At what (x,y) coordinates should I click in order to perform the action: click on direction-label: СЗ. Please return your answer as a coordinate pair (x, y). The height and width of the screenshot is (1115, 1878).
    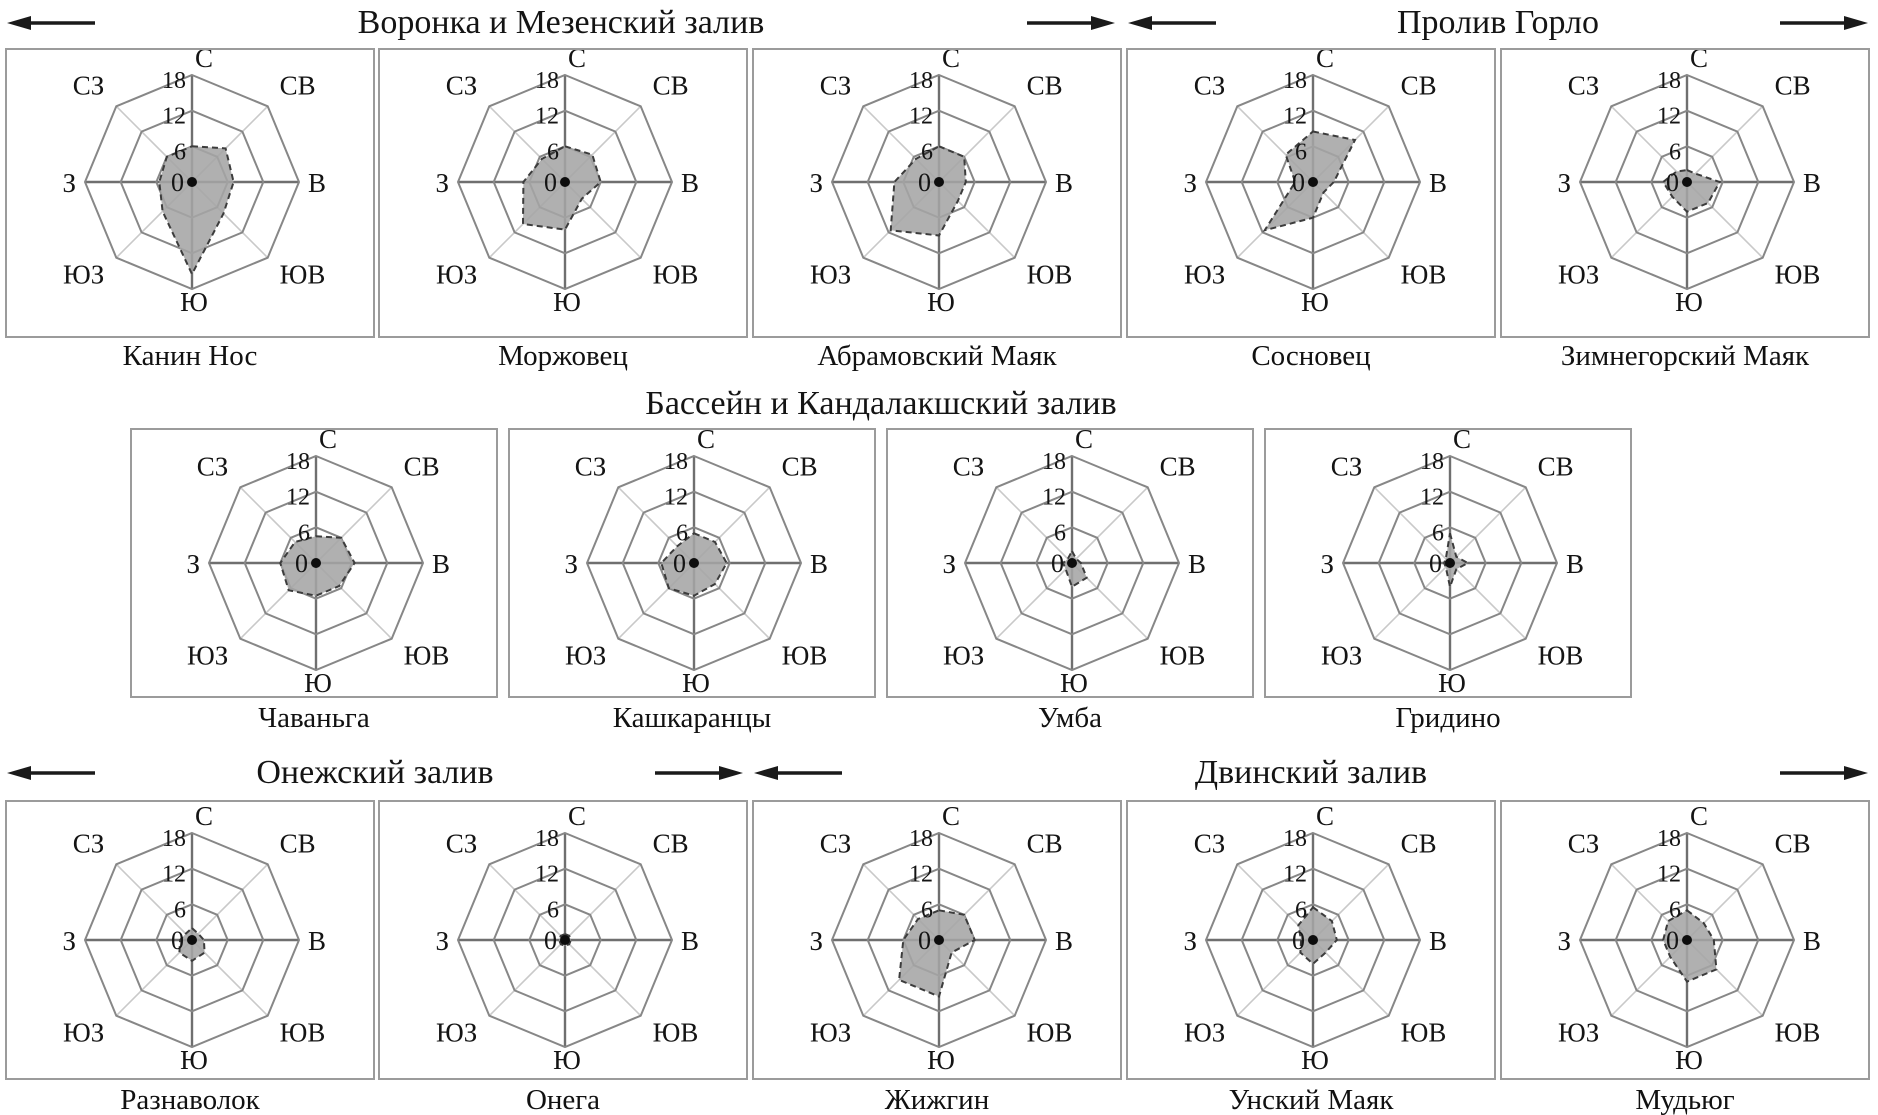
    Looking at the image, I should click on (836, 843).